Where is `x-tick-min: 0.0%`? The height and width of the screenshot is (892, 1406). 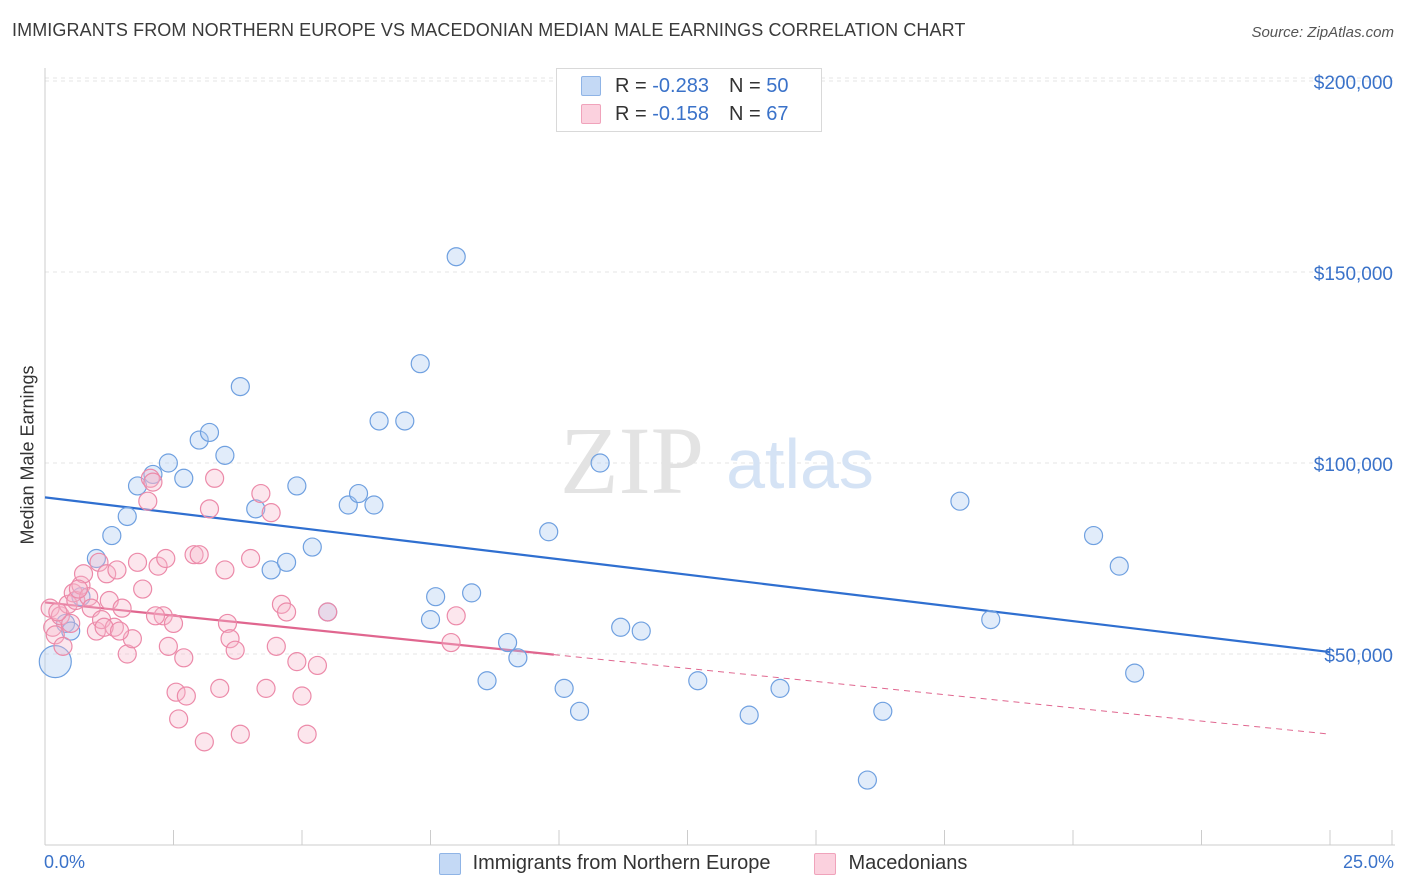
x-tick-min: 0.0% is located at coordinates (65, 862).